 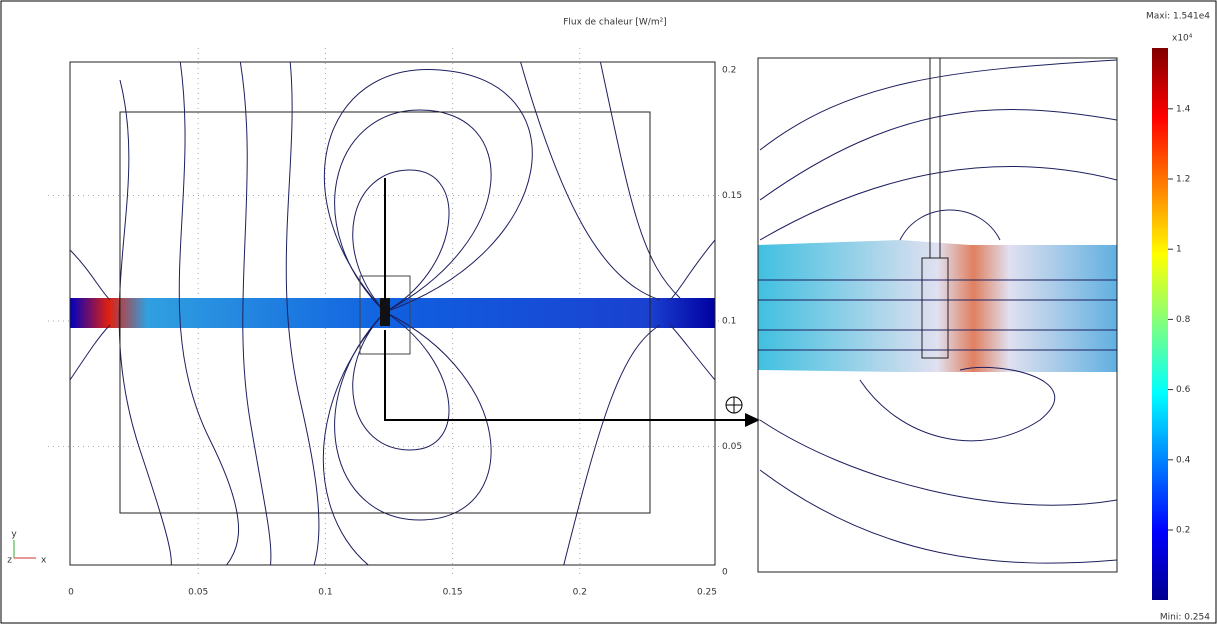 I want to click on min-label: Mini: 0.254, so click(x=1185, y=618).